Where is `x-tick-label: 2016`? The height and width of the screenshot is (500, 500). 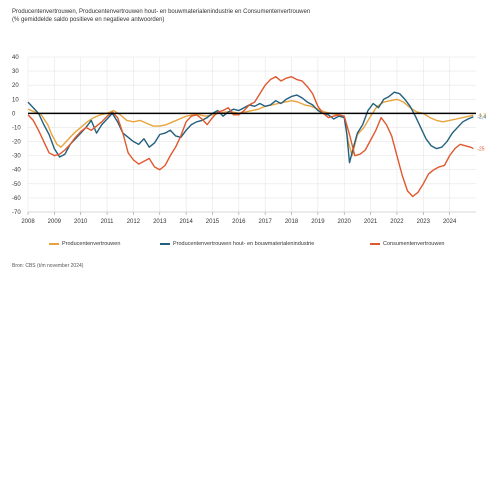
x-tick-label: 2016 is located at coordinates (239, 222).